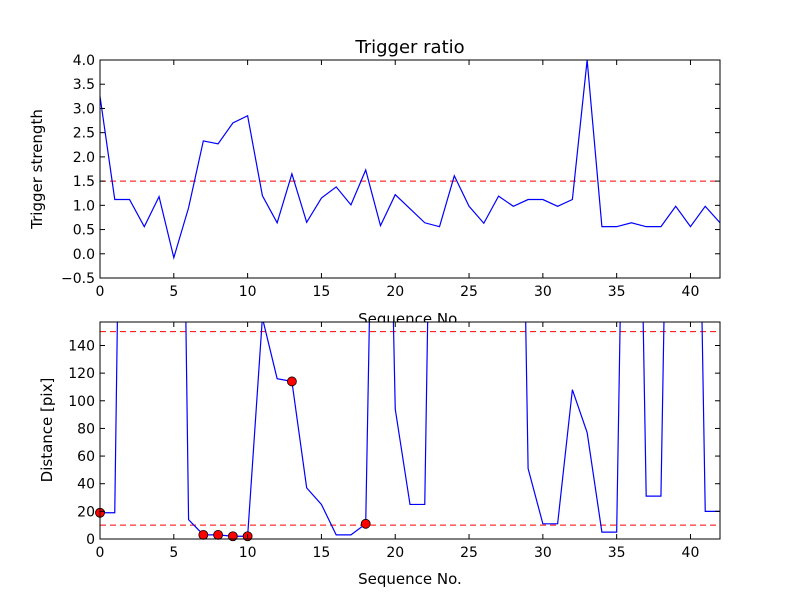  What do you see at coordinates (84, 255) in the screenshot?
I see `top-y-tick-label: 0.0` at bounding box center [84, 255].